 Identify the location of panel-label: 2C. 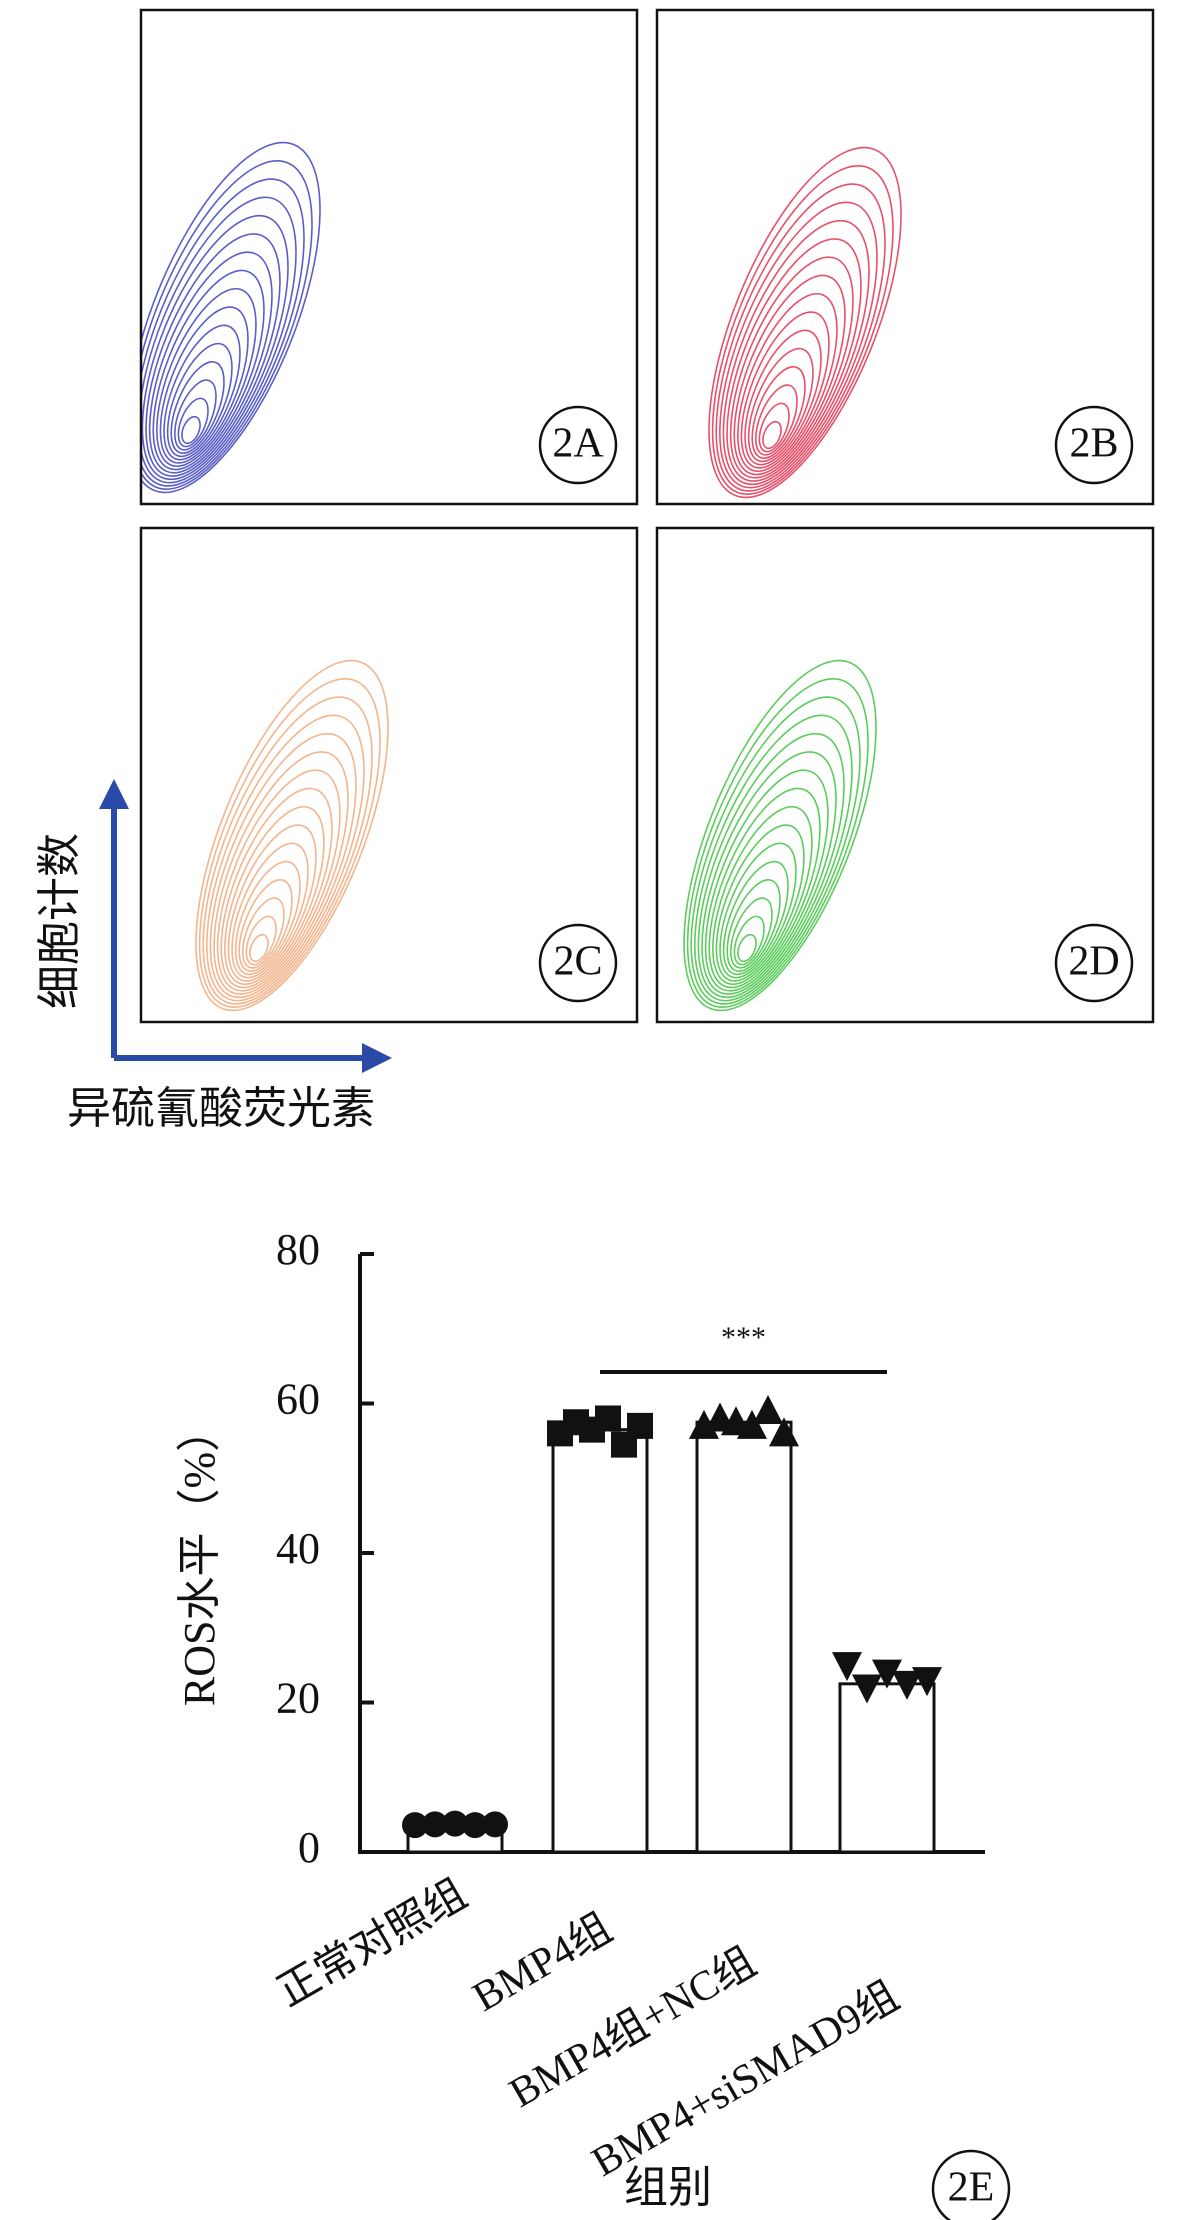
(577, 962).